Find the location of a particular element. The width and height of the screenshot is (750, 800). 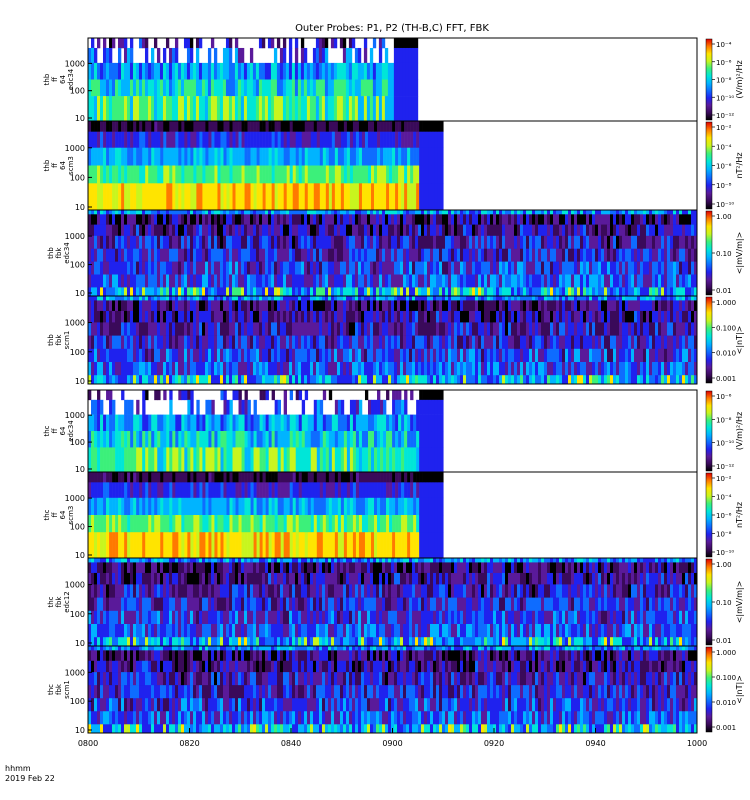

figure-title: Outer Probes: P1, P2 (TH-B,C) FFT, FBK is located at coordinates (392, 28).